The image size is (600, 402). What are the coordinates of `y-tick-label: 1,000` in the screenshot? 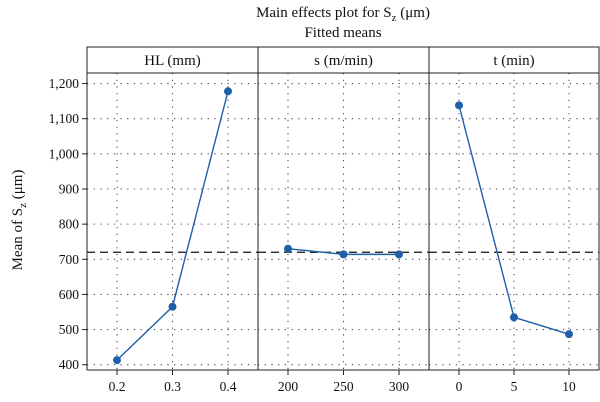 It's located at (64, 153).